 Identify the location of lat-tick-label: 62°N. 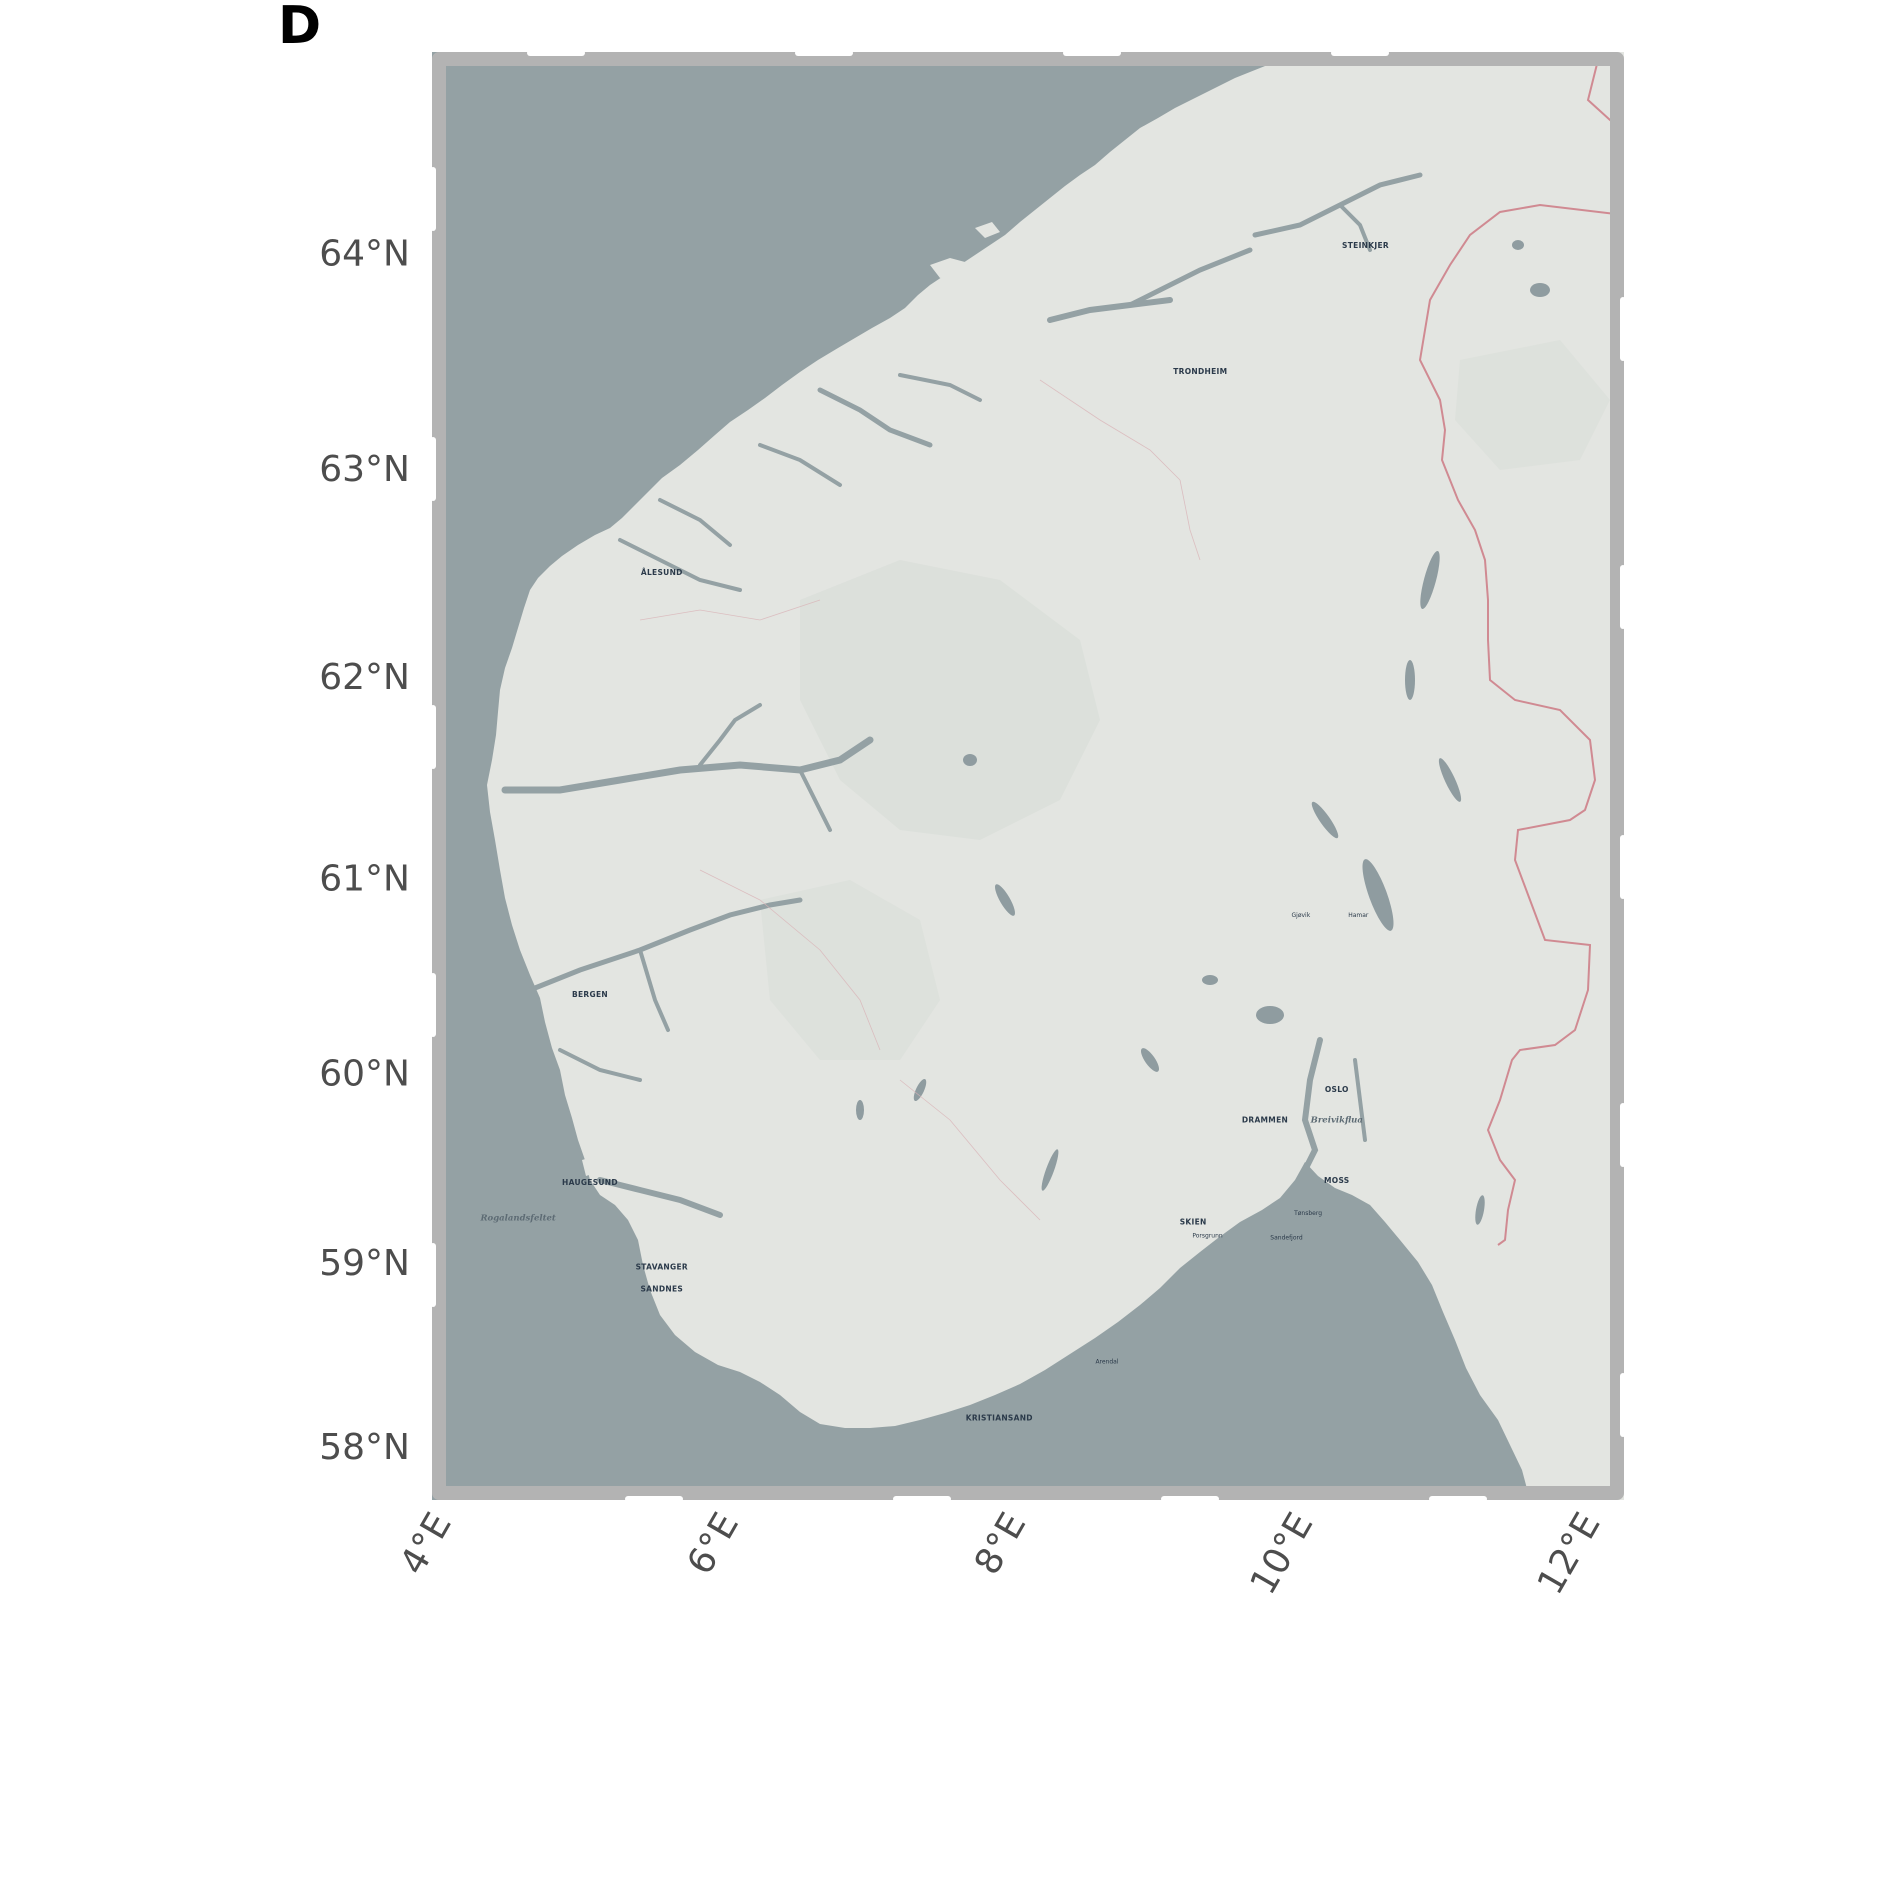
(364, 677).